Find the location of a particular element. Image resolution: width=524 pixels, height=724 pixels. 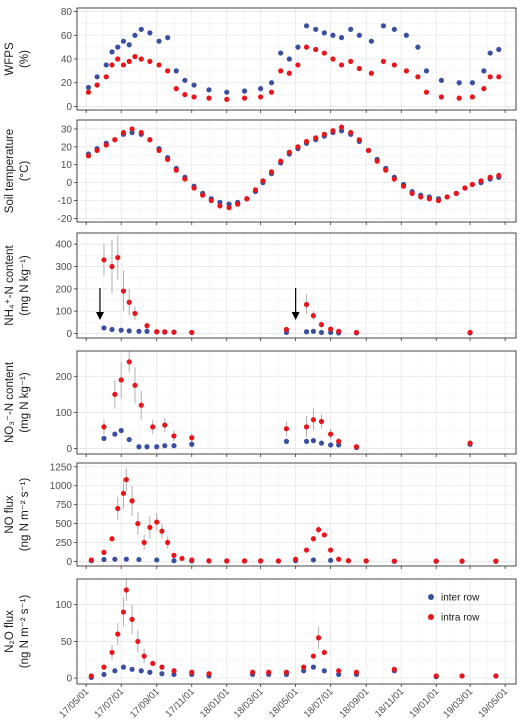

y-tick-label: 1250 is located at coordinates (61, 467).